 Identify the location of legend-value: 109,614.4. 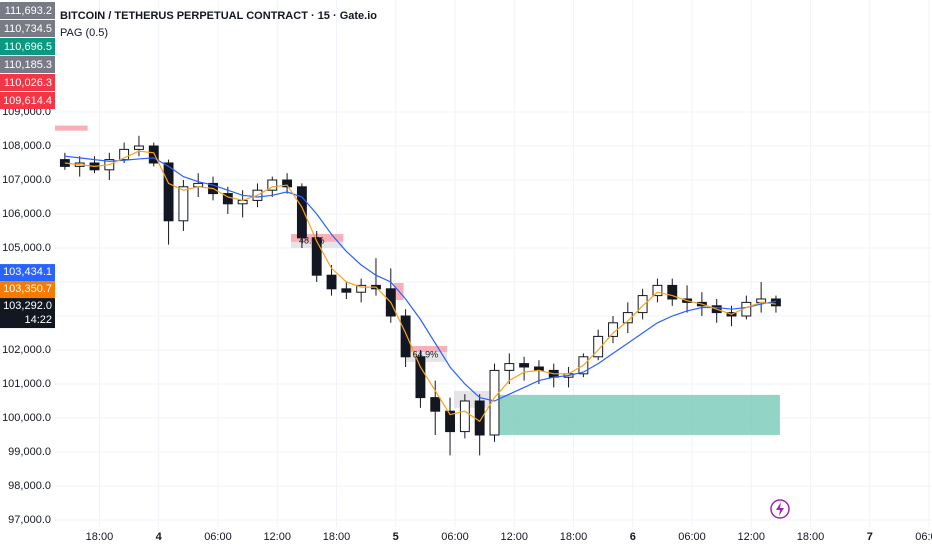
(27, 101).